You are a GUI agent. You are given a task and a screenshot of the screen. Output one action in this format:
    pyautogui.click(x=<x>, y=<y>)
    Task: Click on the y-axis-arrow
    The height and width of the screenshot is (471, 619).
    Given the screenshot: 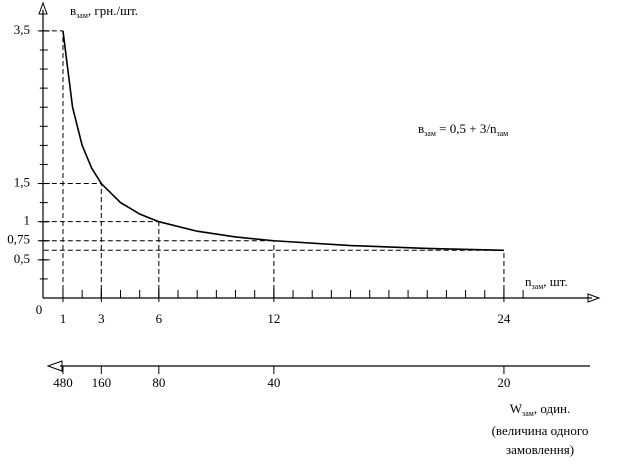 What is the action you would take?
    pyautogui.click(x=43, y=8)
    